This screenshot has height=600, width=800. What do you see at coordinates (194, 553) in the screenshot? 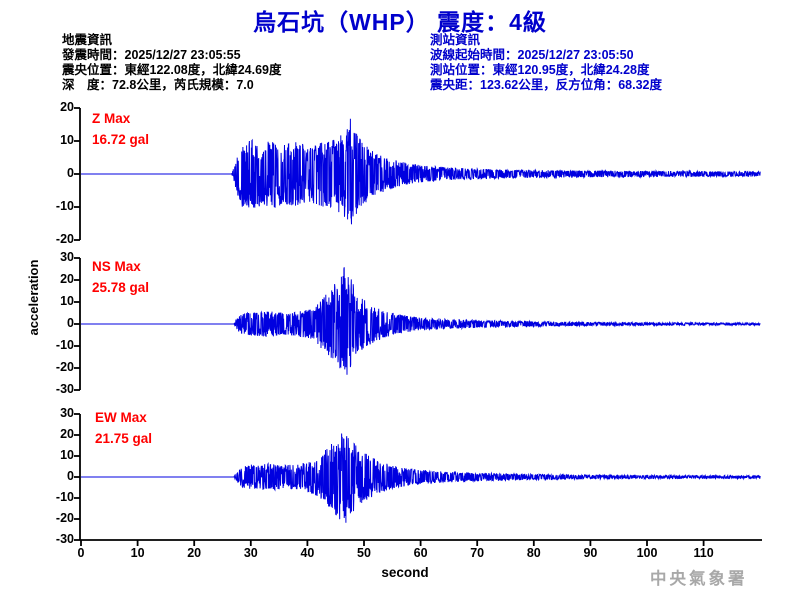
I see `x-tick-label: 20` at bounding box center [194, 553].